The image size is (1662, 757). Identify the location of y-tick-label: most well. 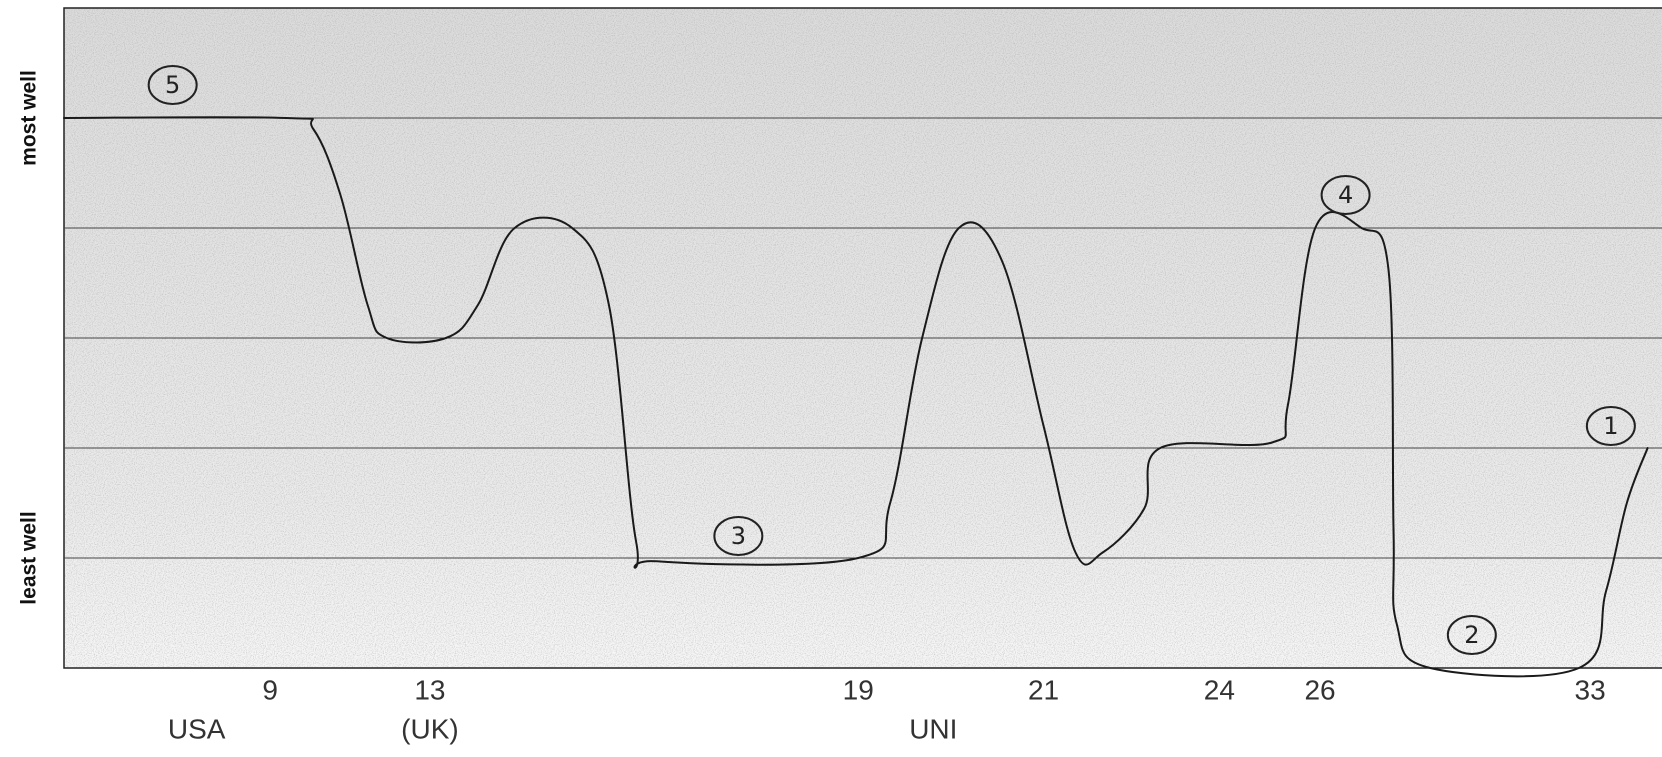
(29, 118).